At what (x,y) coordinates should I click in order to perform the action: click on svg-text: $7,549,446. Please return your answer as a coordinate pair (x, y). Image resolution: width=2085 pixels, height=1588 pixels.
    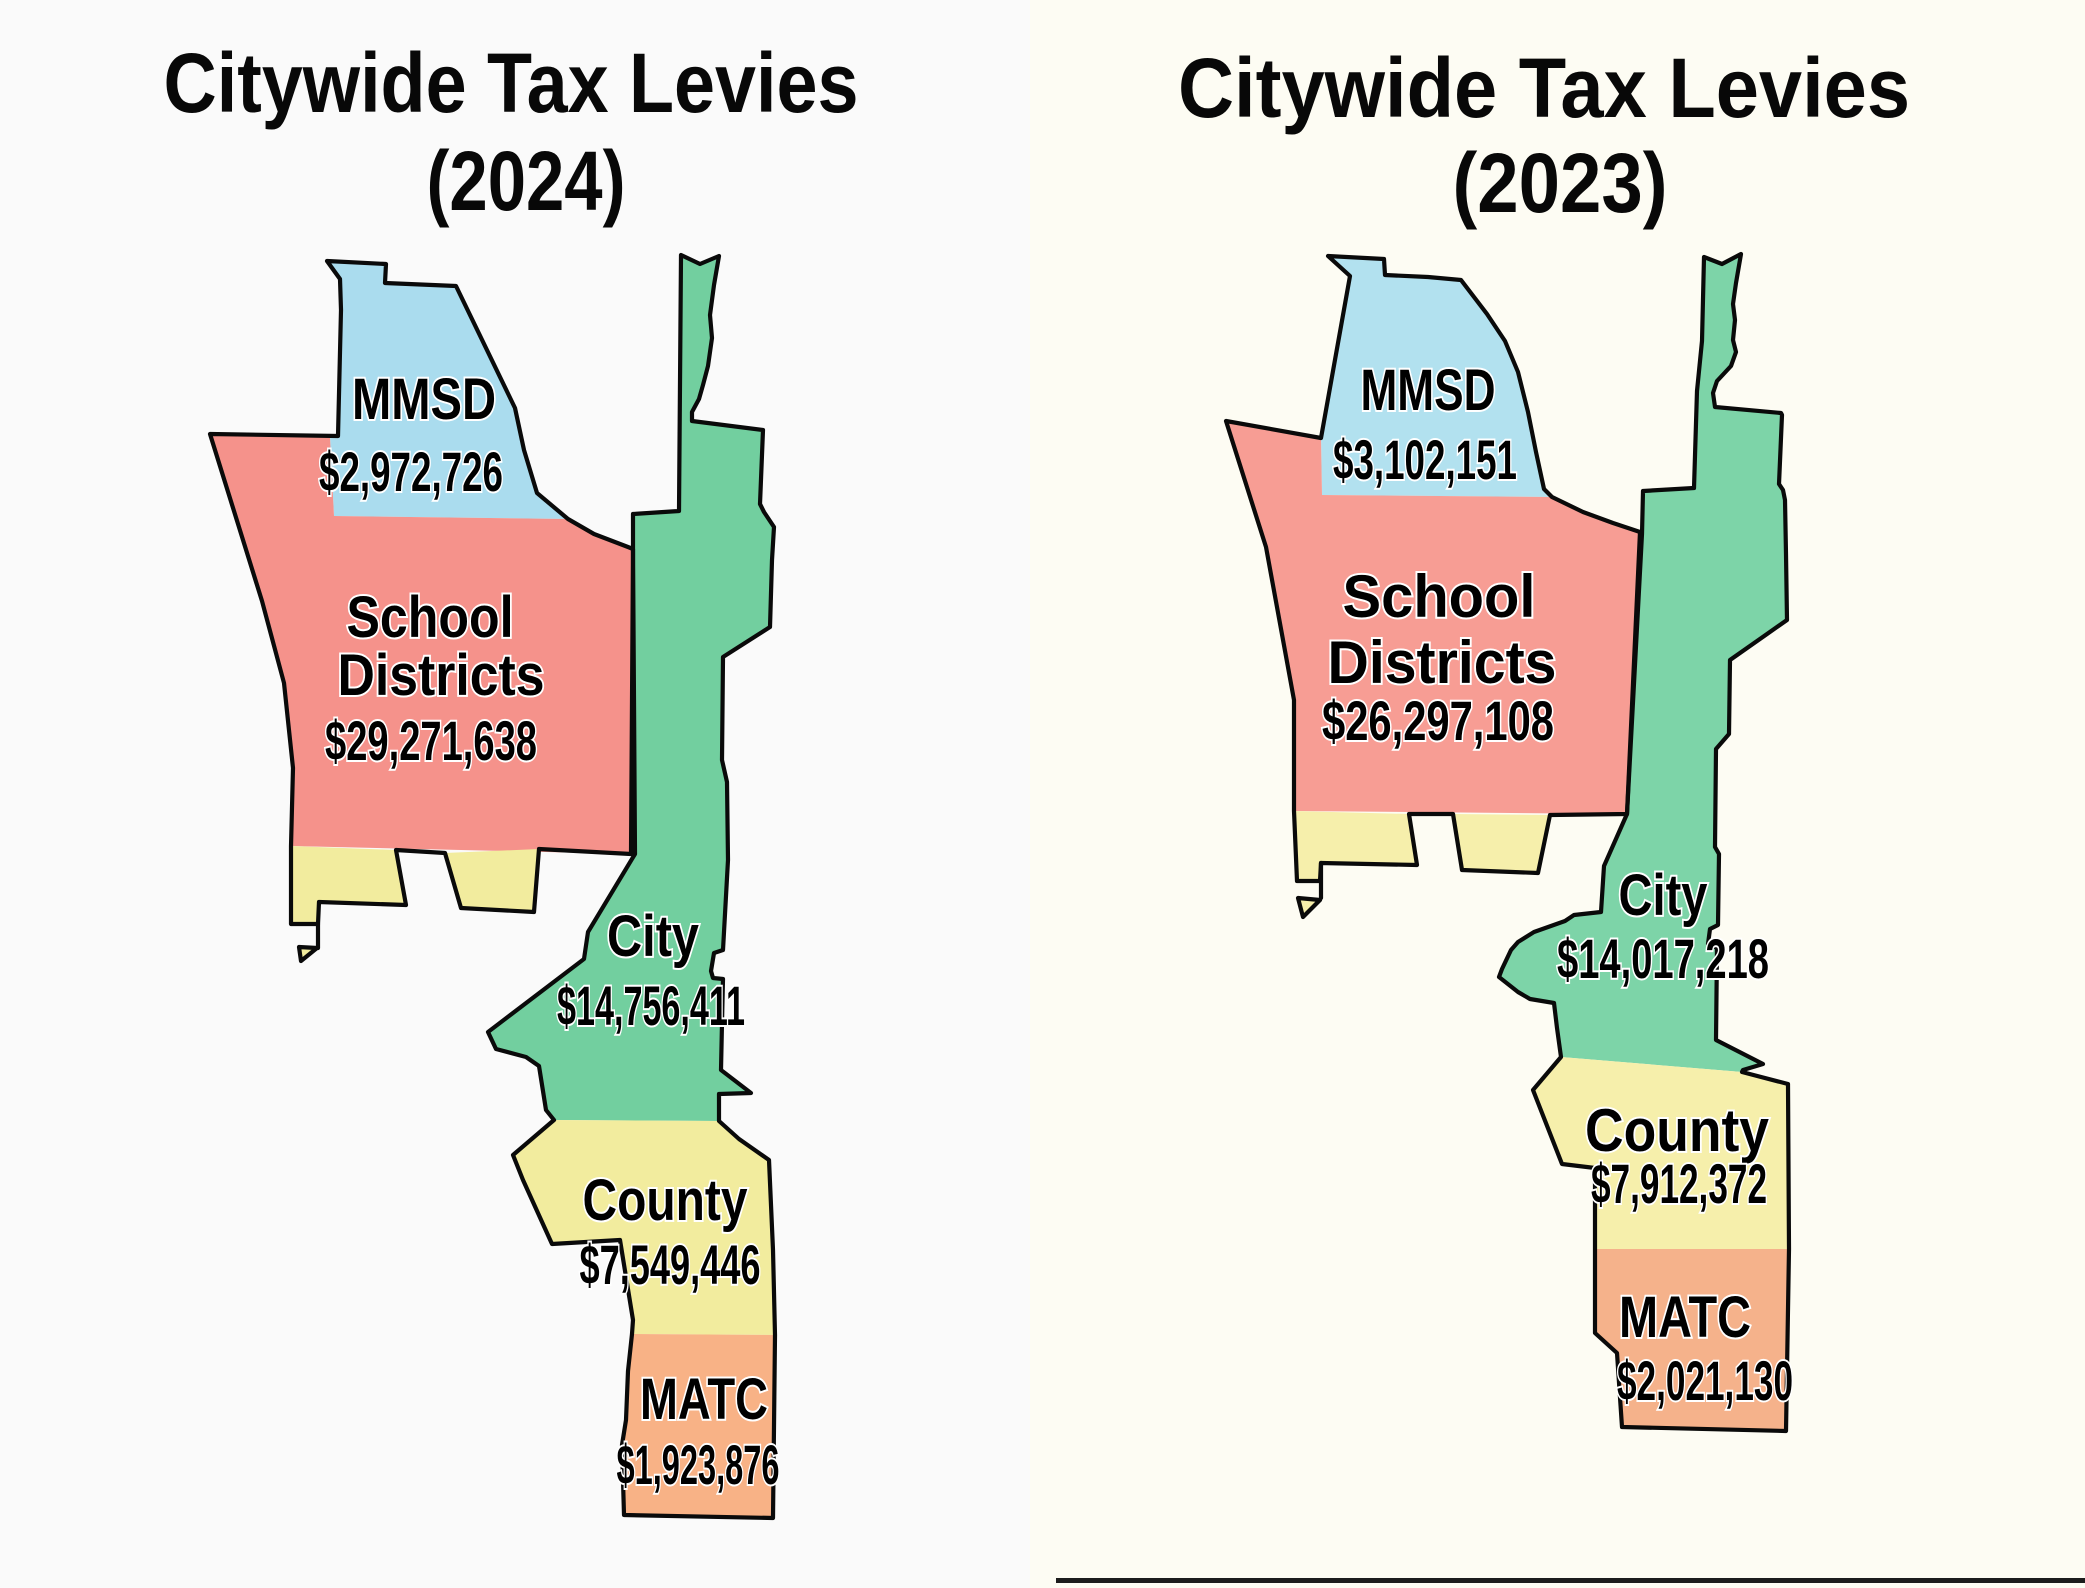
    Looking at the image, I should click on (670, 1264).